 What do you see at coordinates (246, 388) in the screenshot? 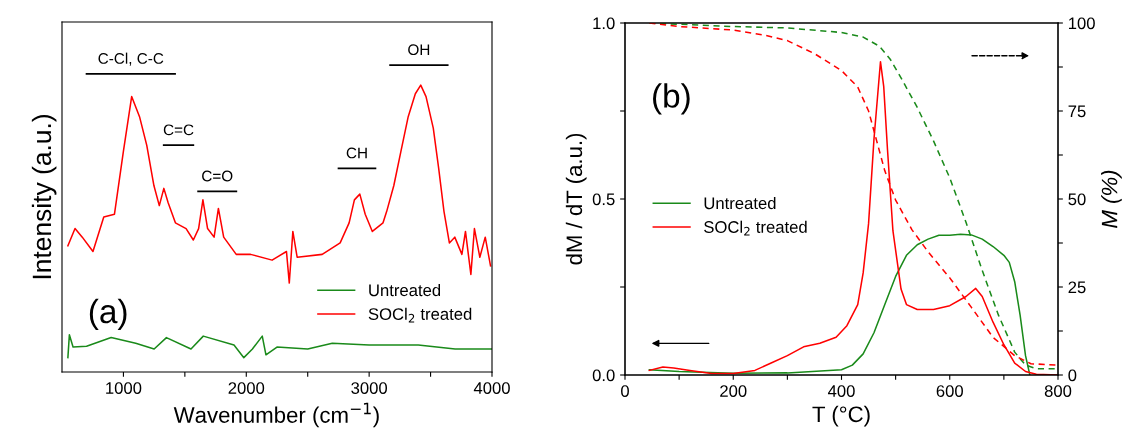
I see `x-tick-label: 2000` at bounding box center [246, 388].